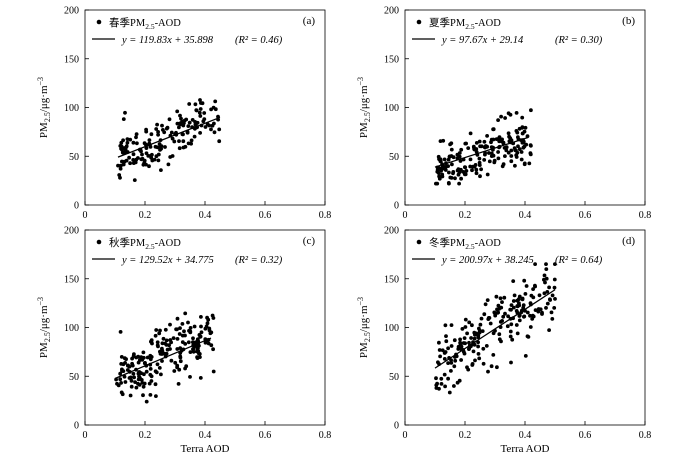 The width and height of the screenshot is (700, 458). What do you see at coordinates (579, 260) in the screenshot?
I see `r-squared-label: (R² = 0.64)` at bounding box center [579, 260].